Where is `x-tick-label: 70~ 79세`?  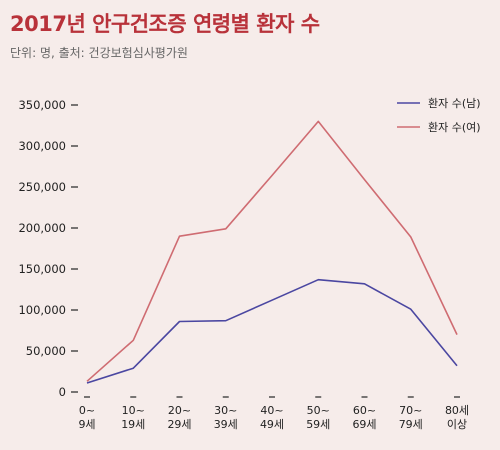
x-tick-label: 70~ 79세 is located at coordinates (411, 417).